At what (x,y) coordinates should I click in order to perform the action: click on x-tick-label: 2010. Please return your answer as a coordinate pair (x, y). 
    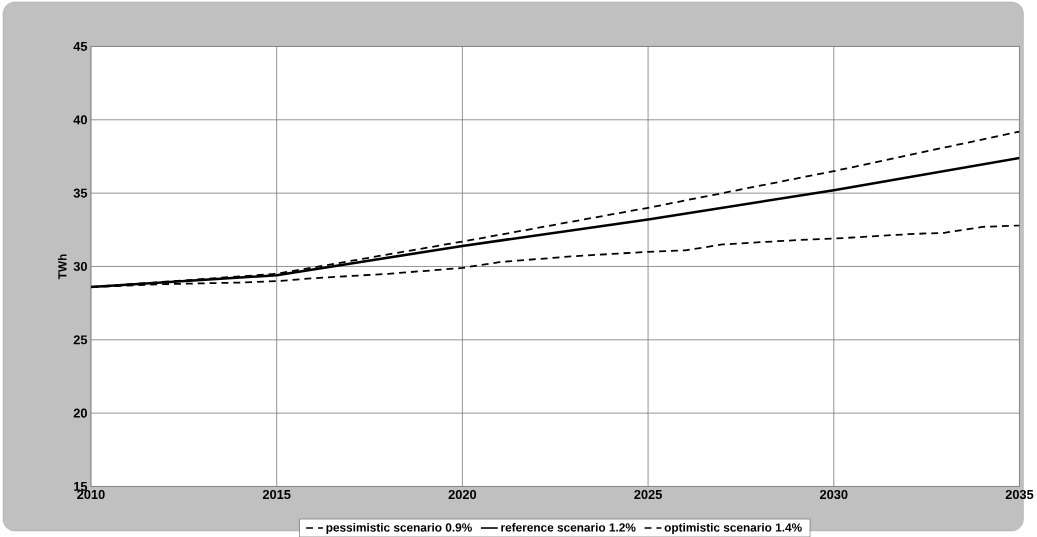
    Looking at the image, I should click on (91, 494).